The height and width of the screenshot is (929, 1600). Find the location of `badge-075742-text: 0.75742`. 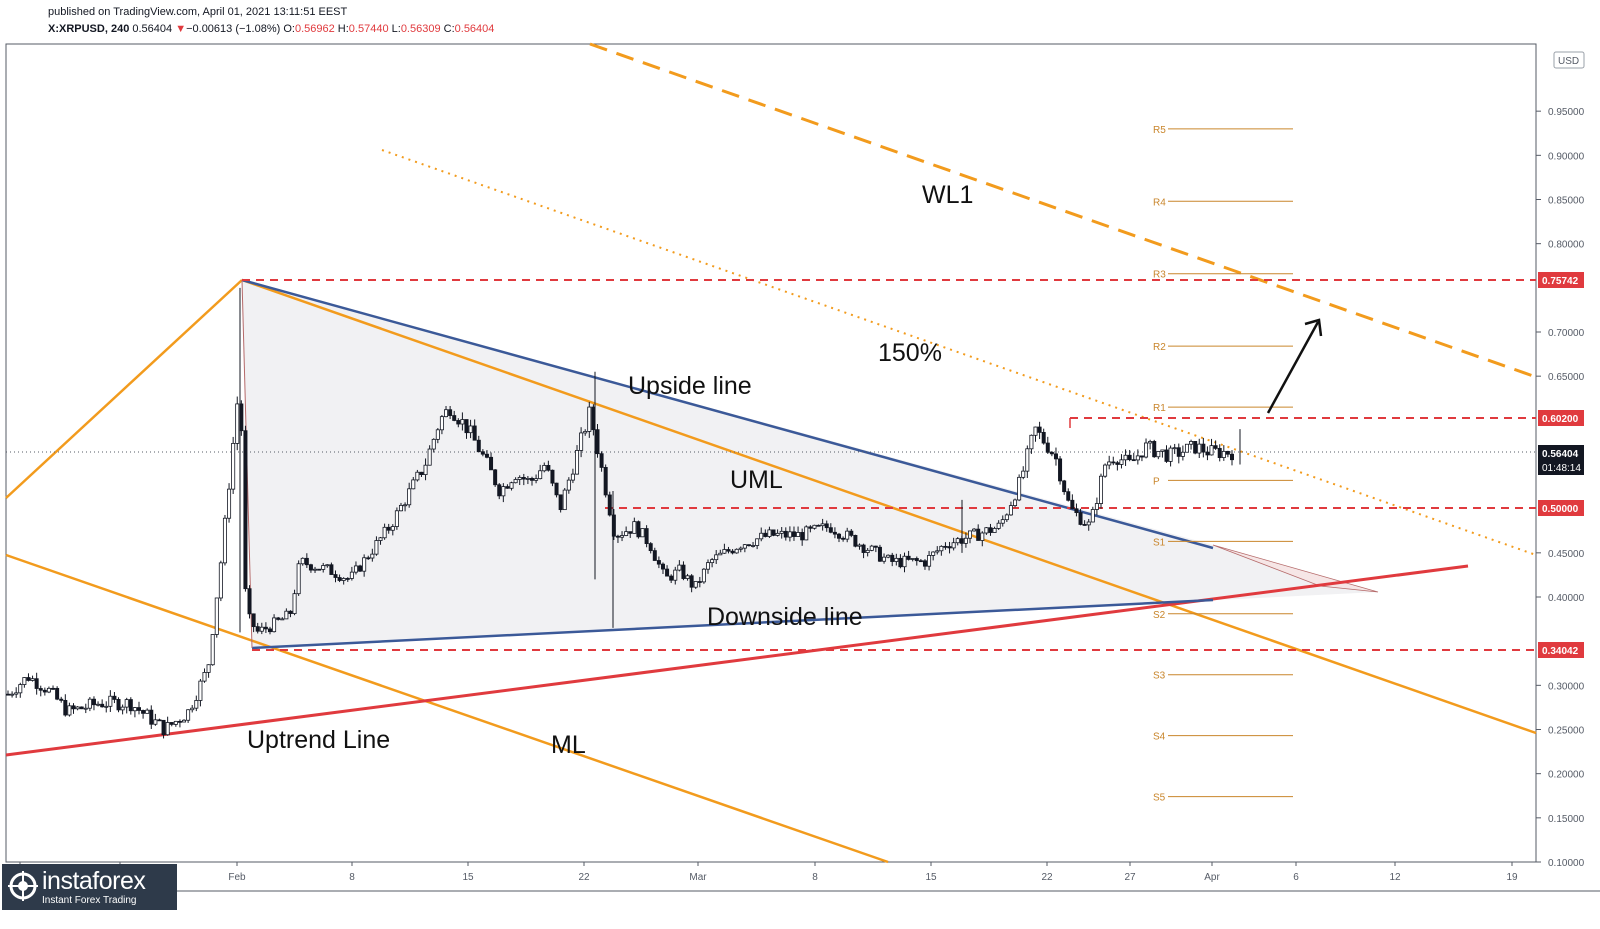

badge-075742-text: 0.75742 is located at coordinates (1560, 281).